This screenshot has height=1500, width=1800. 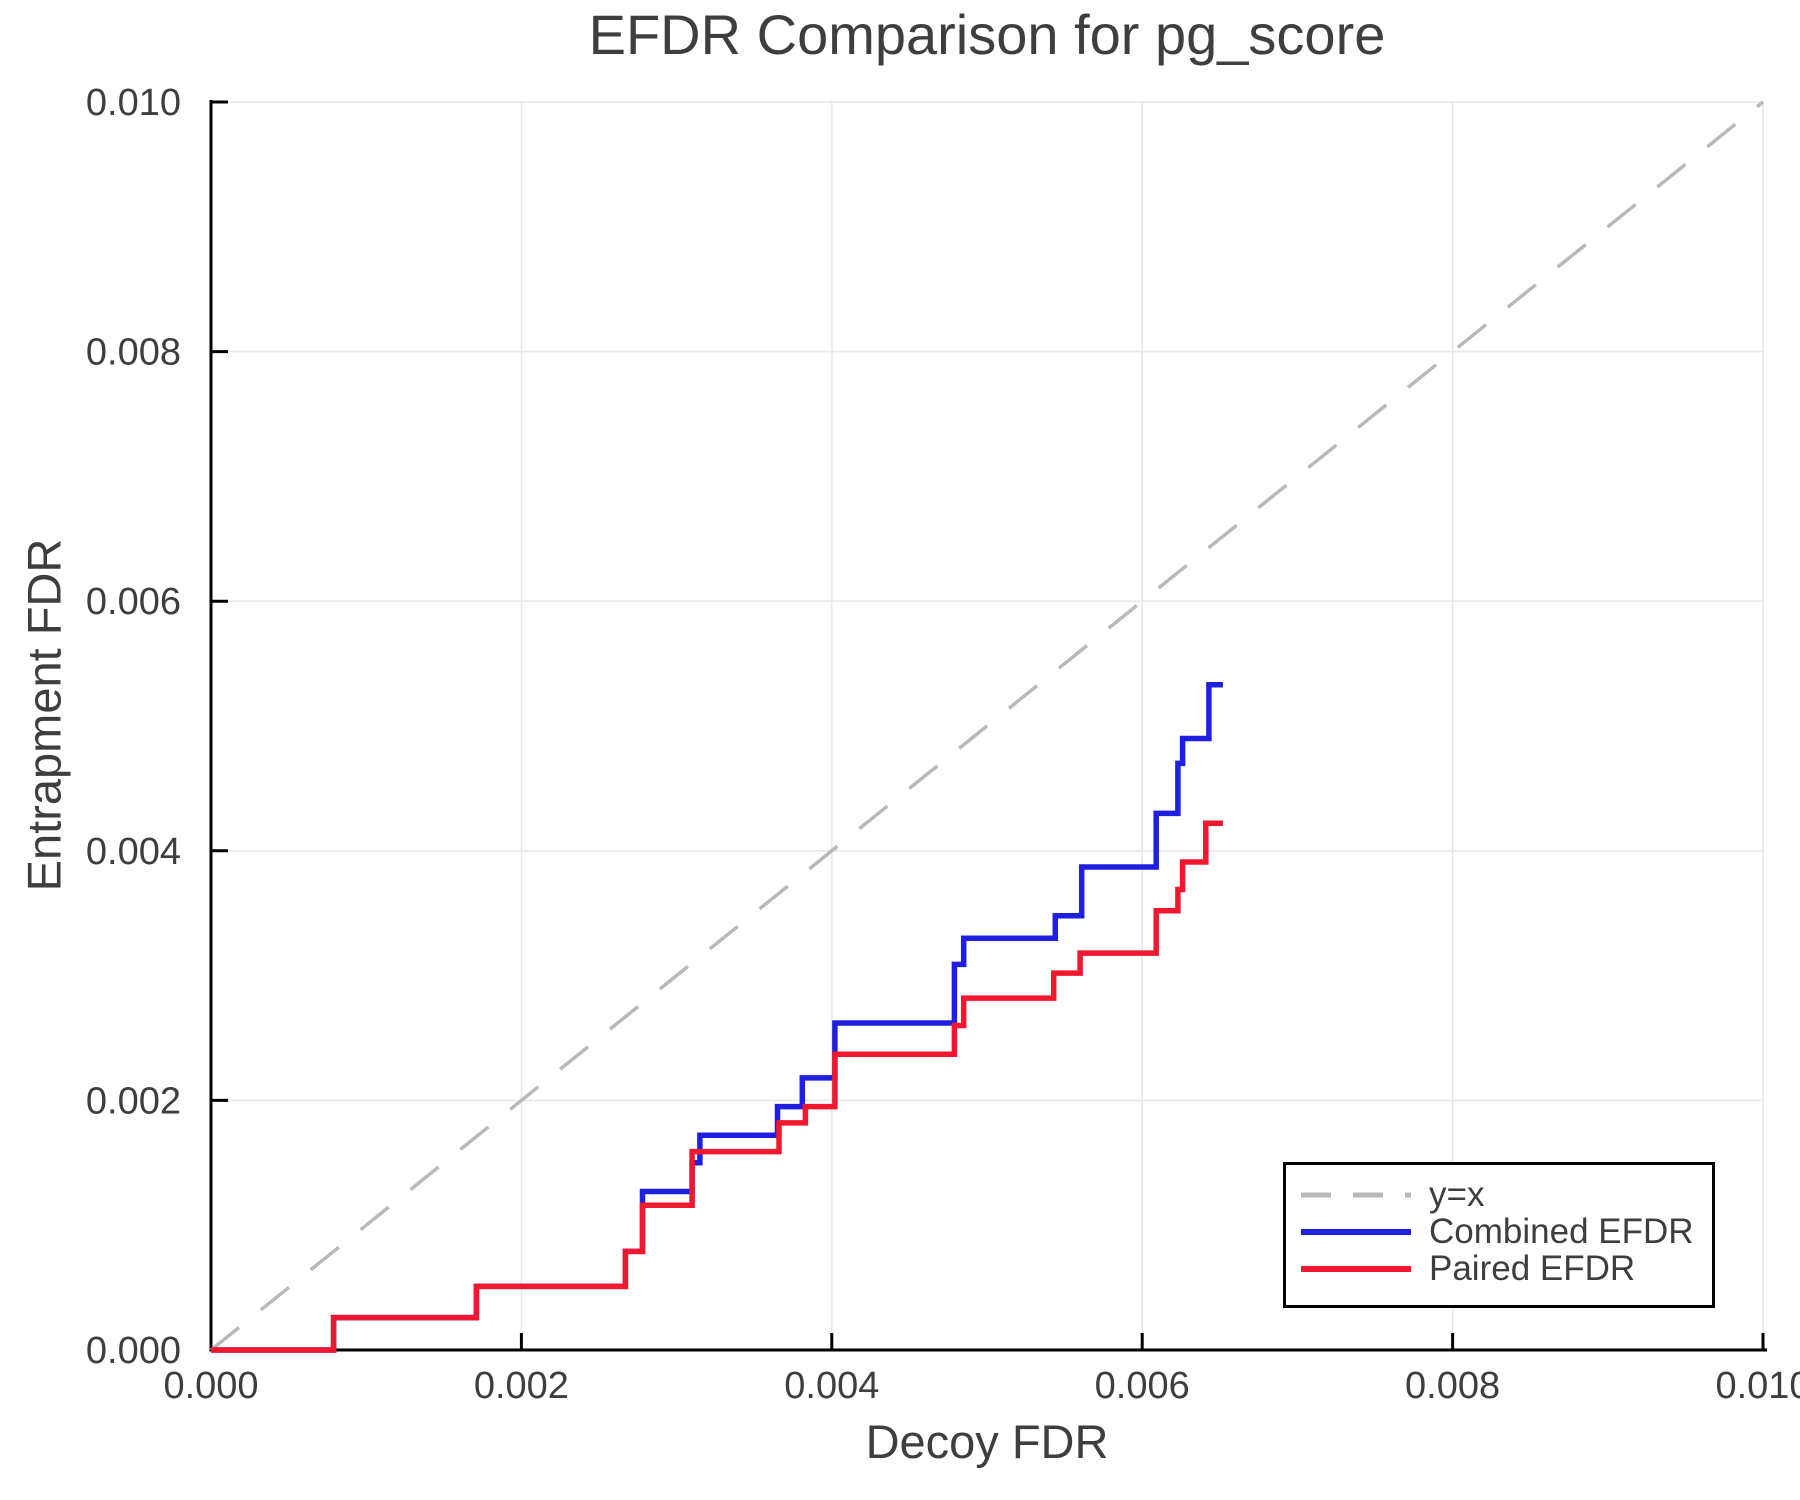 What do you see at coordinates (133, 353) in the screenshot?
I see `y-tick-label: 0.008` at bounding box center [133, 353].